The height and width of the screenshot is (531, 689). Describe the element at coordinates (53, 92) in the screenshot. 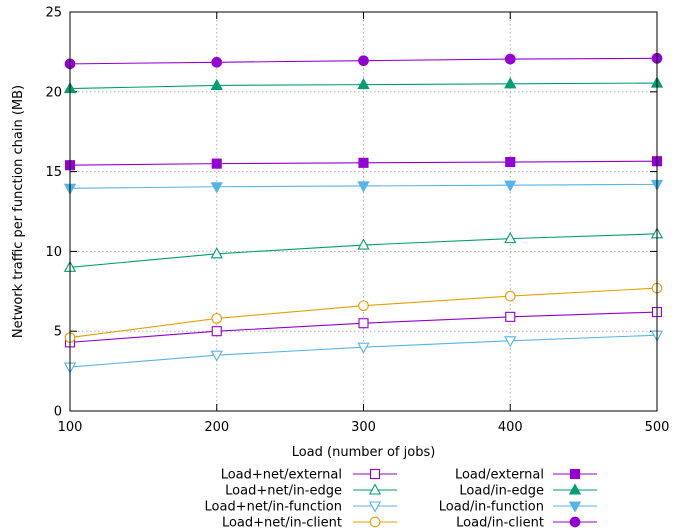

I see `y-tick-label: 20` at that location.